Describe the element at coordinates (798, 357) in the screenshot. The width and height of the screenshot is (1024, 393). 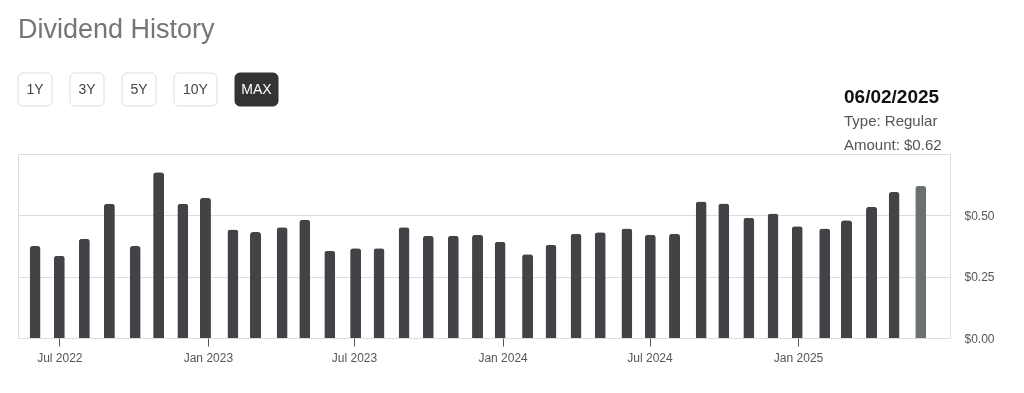
I see `x-tick-label: Jan 2025` at that location.